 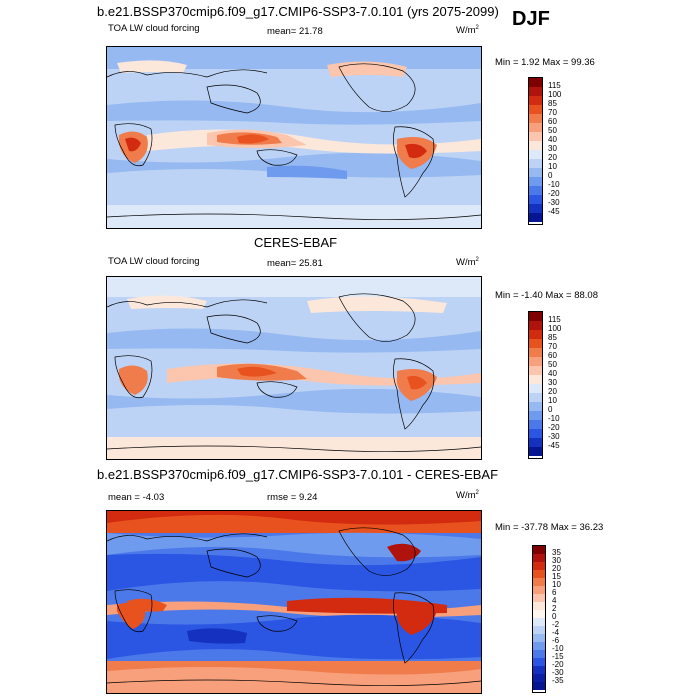 What do you see at coordinates (282, 263) in the screenshot?
I see `panel2-mean-label: mean=` at bounding box center [282, 263].